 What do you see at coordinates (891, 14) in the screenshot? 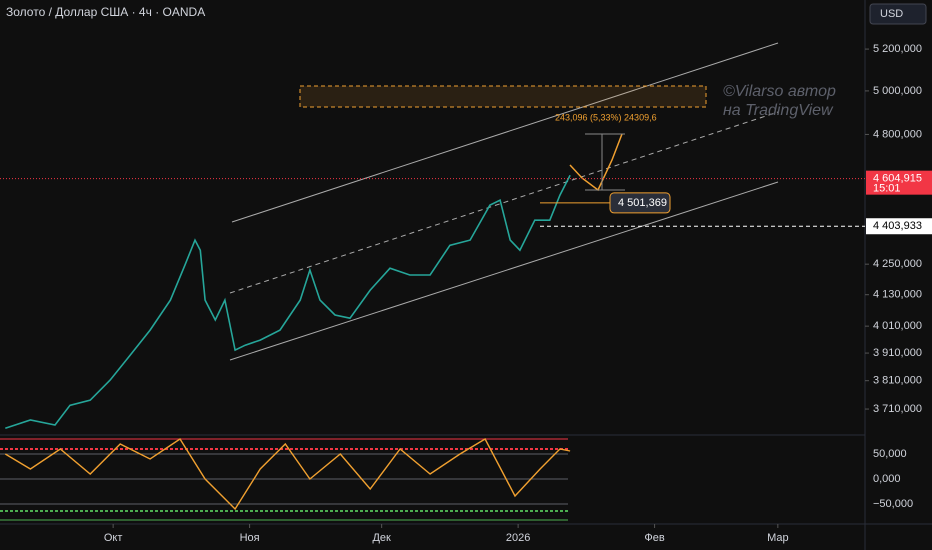
I see `currency: USD` at bounding box center [891, 14].